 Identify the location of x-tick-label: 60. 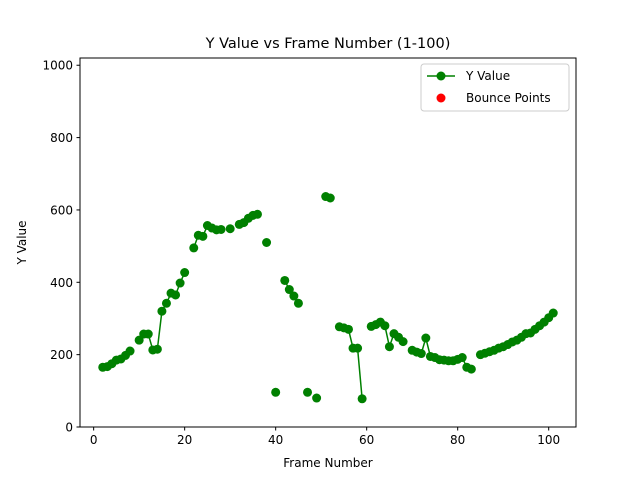
(366, 440).